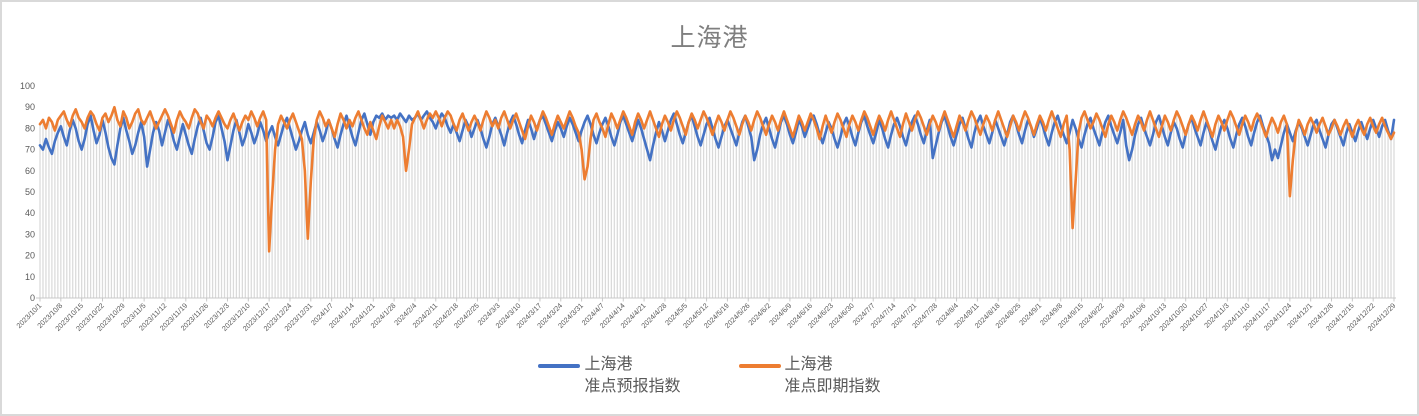 This screenshot has height=416, width=1419. What do you see at coordinates (30, 171) in the screenshot?
I see `y-axis-tick-label: 60` at bounding box center [30, 171].